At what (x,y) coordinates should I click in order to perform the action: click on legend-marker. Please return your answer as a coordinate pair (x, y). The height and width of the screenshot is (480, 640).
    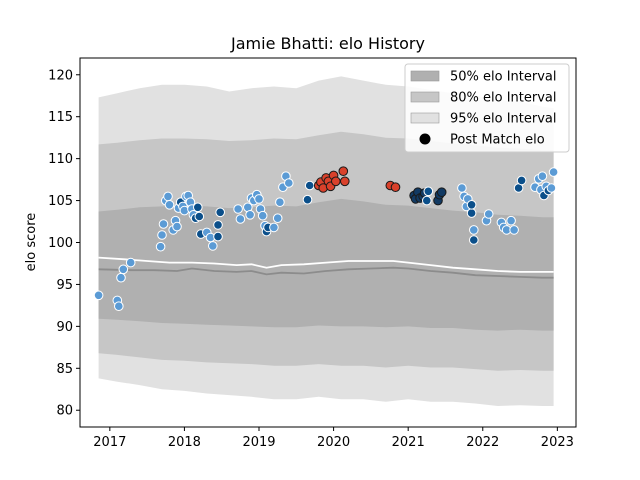
    Looking at the image, I should click on (425, 139).